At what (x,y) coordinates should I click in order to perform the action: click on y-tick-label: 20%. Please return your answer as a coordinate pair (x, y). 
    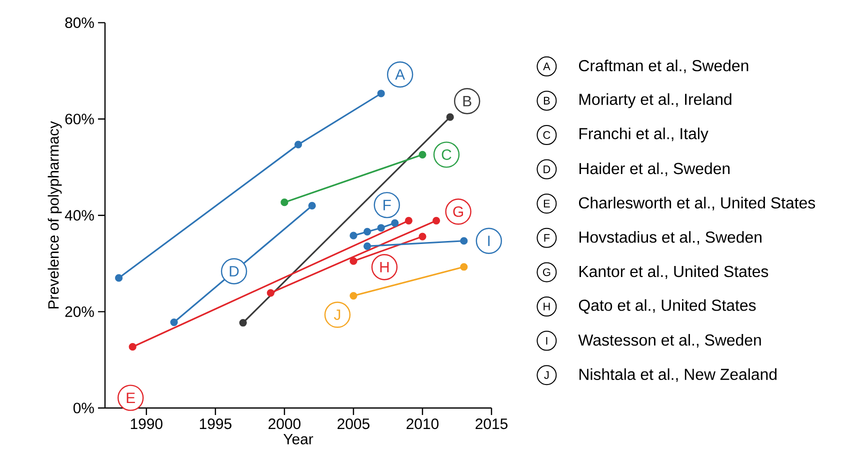
    Looking at the image, I should click on (79, 311).